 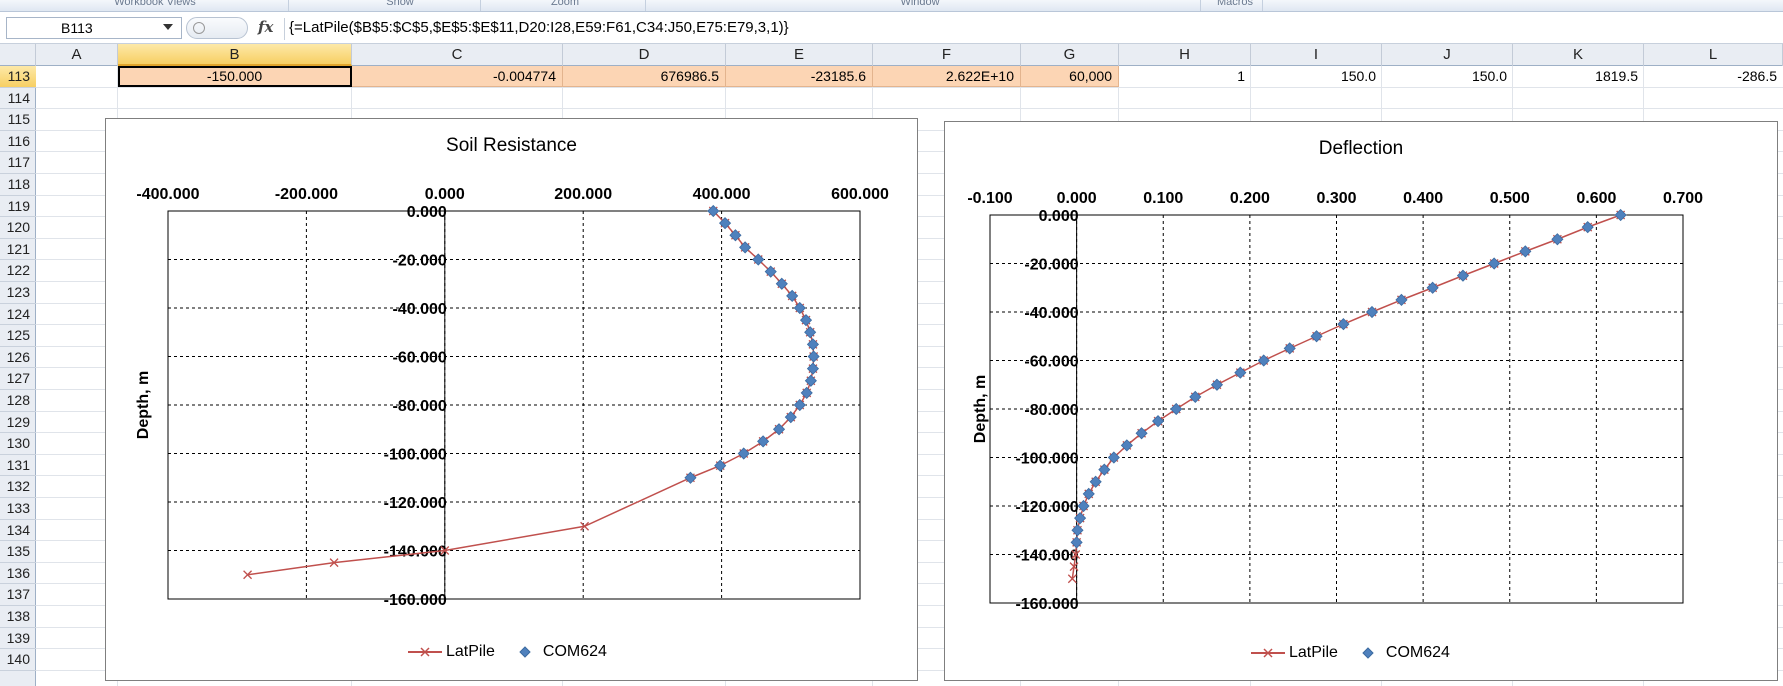 What do you see at coordinates (799, 76) in the screenshot?
I see `cell-e113: -23185.6` at bounding box center [799, 76].